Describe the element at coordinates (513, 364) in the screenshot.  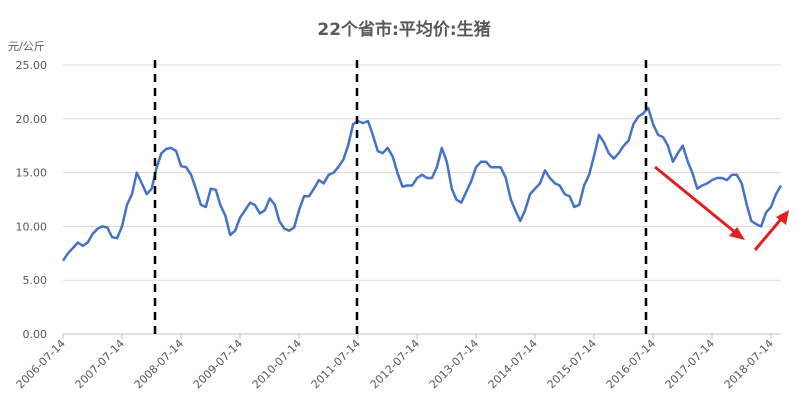
I see `x-tick-label: 2014-07-14` at that location.